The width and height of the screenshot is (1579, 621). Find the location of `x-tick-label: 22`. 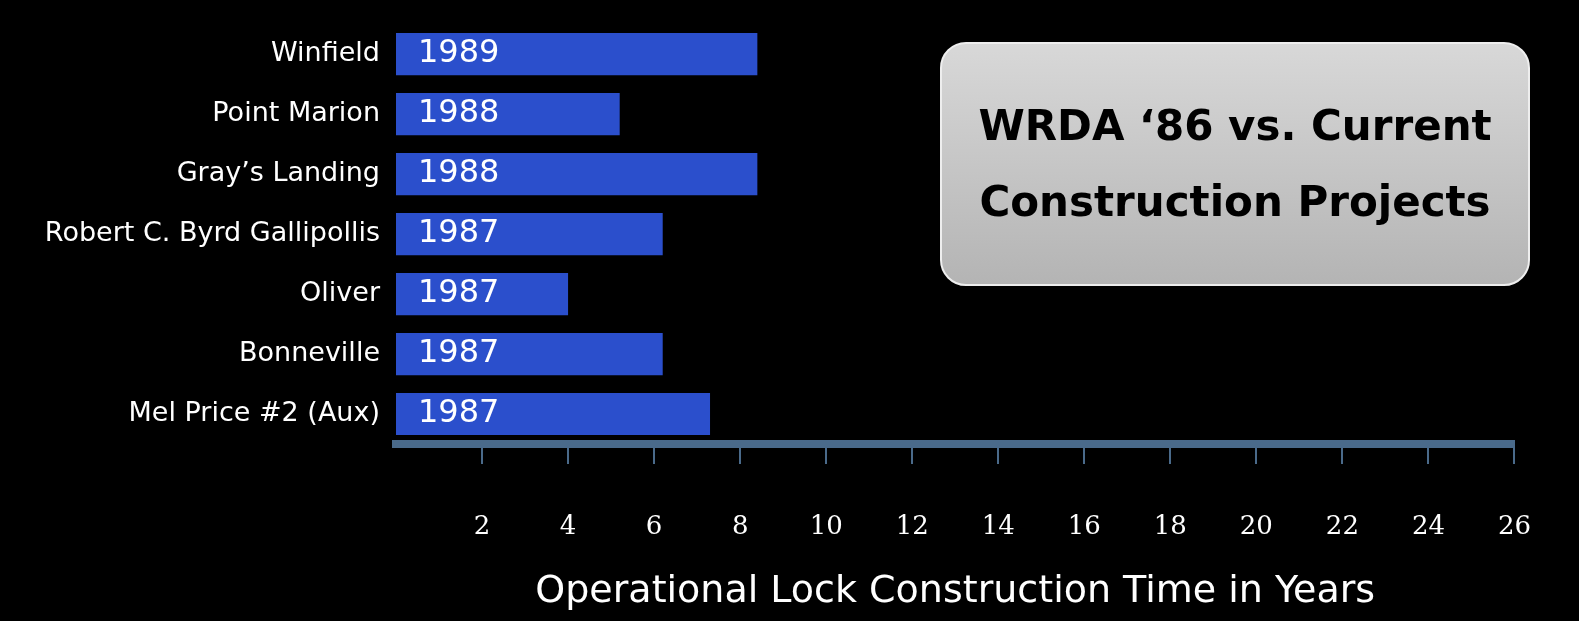

x-tick-label: 22 is located at coordinates (1342, 525).